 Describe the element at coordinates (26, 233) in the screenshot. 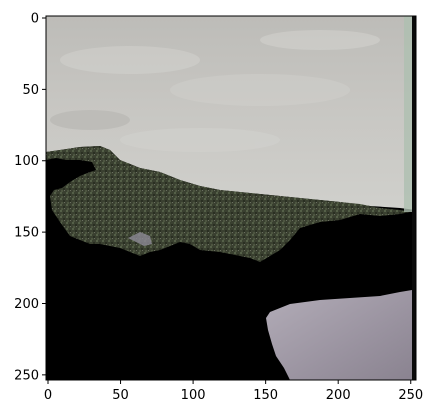

I see `y-tick-label: 150` at that location.